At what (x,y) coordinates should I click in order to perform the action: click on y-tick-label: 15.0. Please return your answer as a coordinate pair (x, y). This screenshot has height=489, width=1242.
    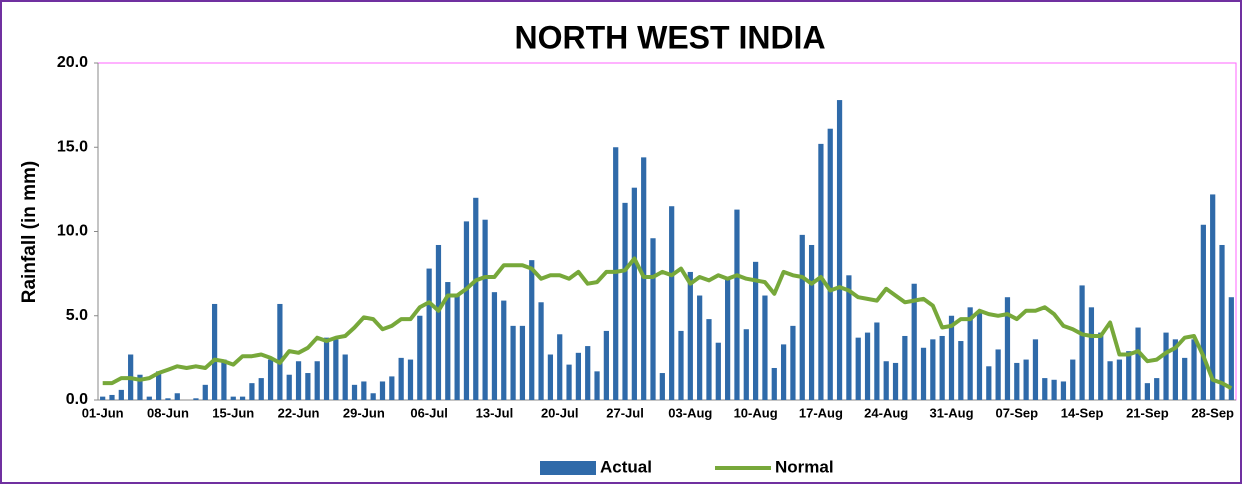
    Looking at the image, I should click on (72, 146).